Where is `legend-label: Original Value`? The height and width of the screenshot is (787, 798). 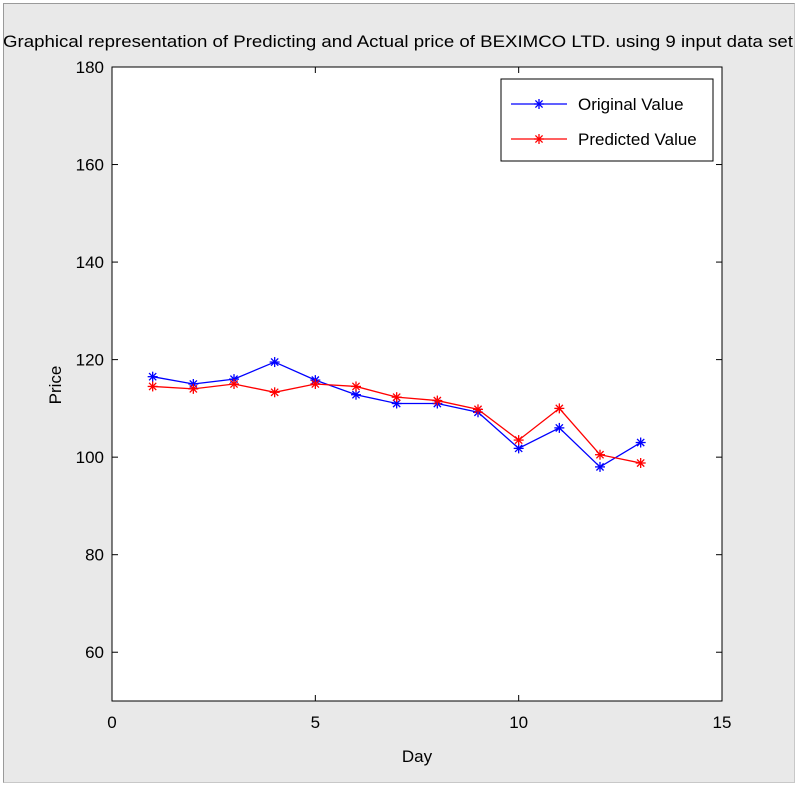
legend-label: Original Value is located at coordinates (631, 104).